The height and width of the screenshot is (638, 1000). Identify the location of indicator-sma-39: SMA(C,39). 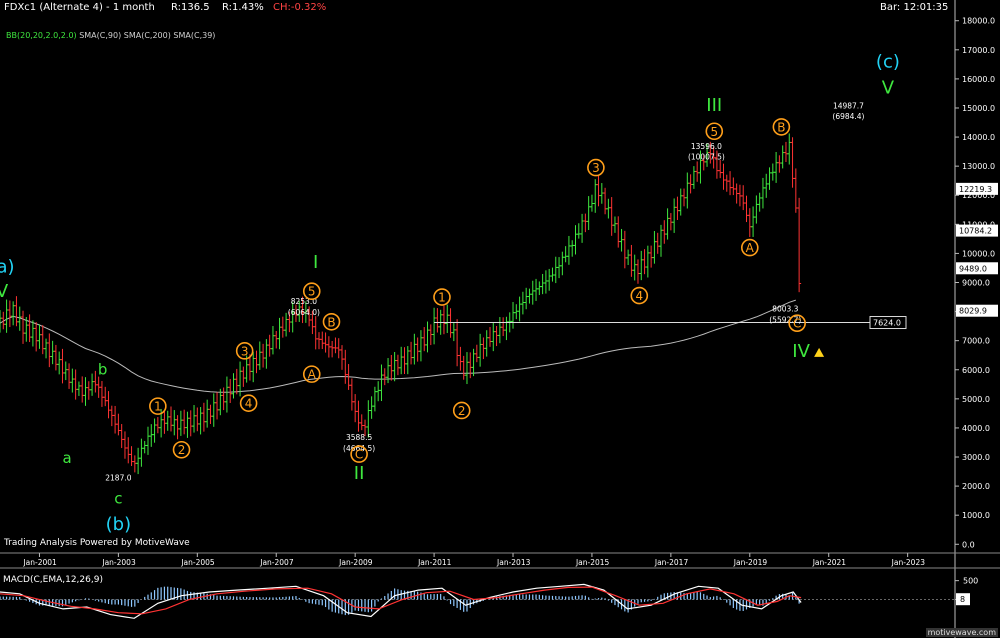
(194, 35).